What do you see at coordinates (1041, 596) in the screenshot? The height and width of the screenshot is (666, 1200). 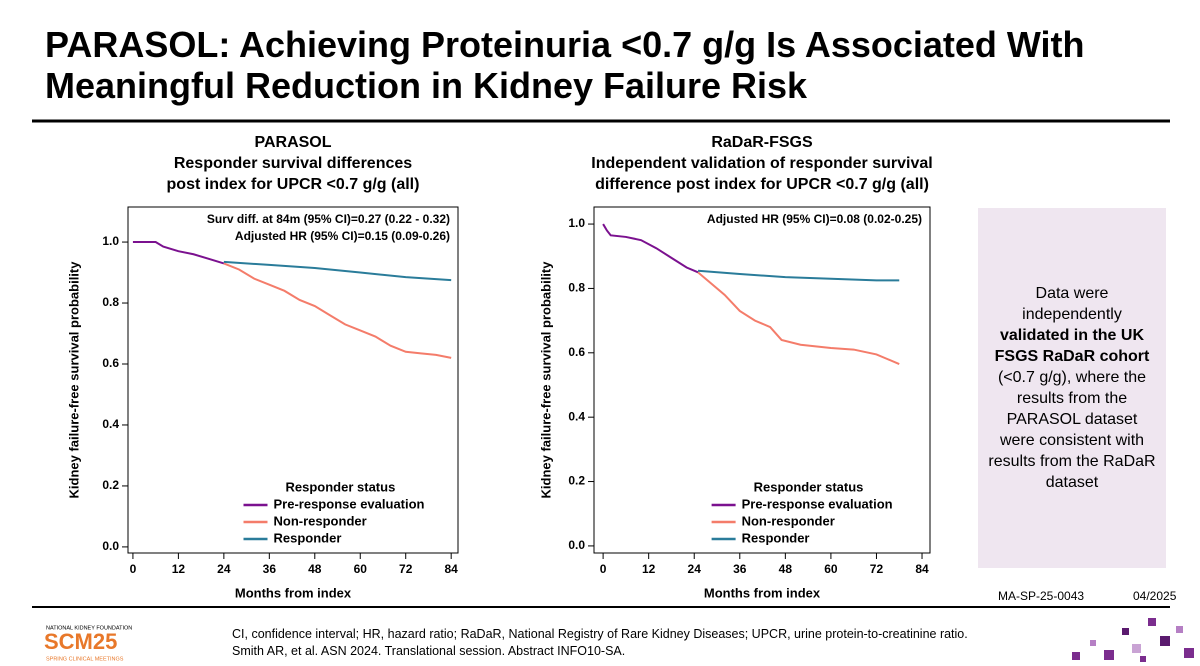 I see `doc-code: MA-SP-25-0043` at bounding box center [1041, 596].